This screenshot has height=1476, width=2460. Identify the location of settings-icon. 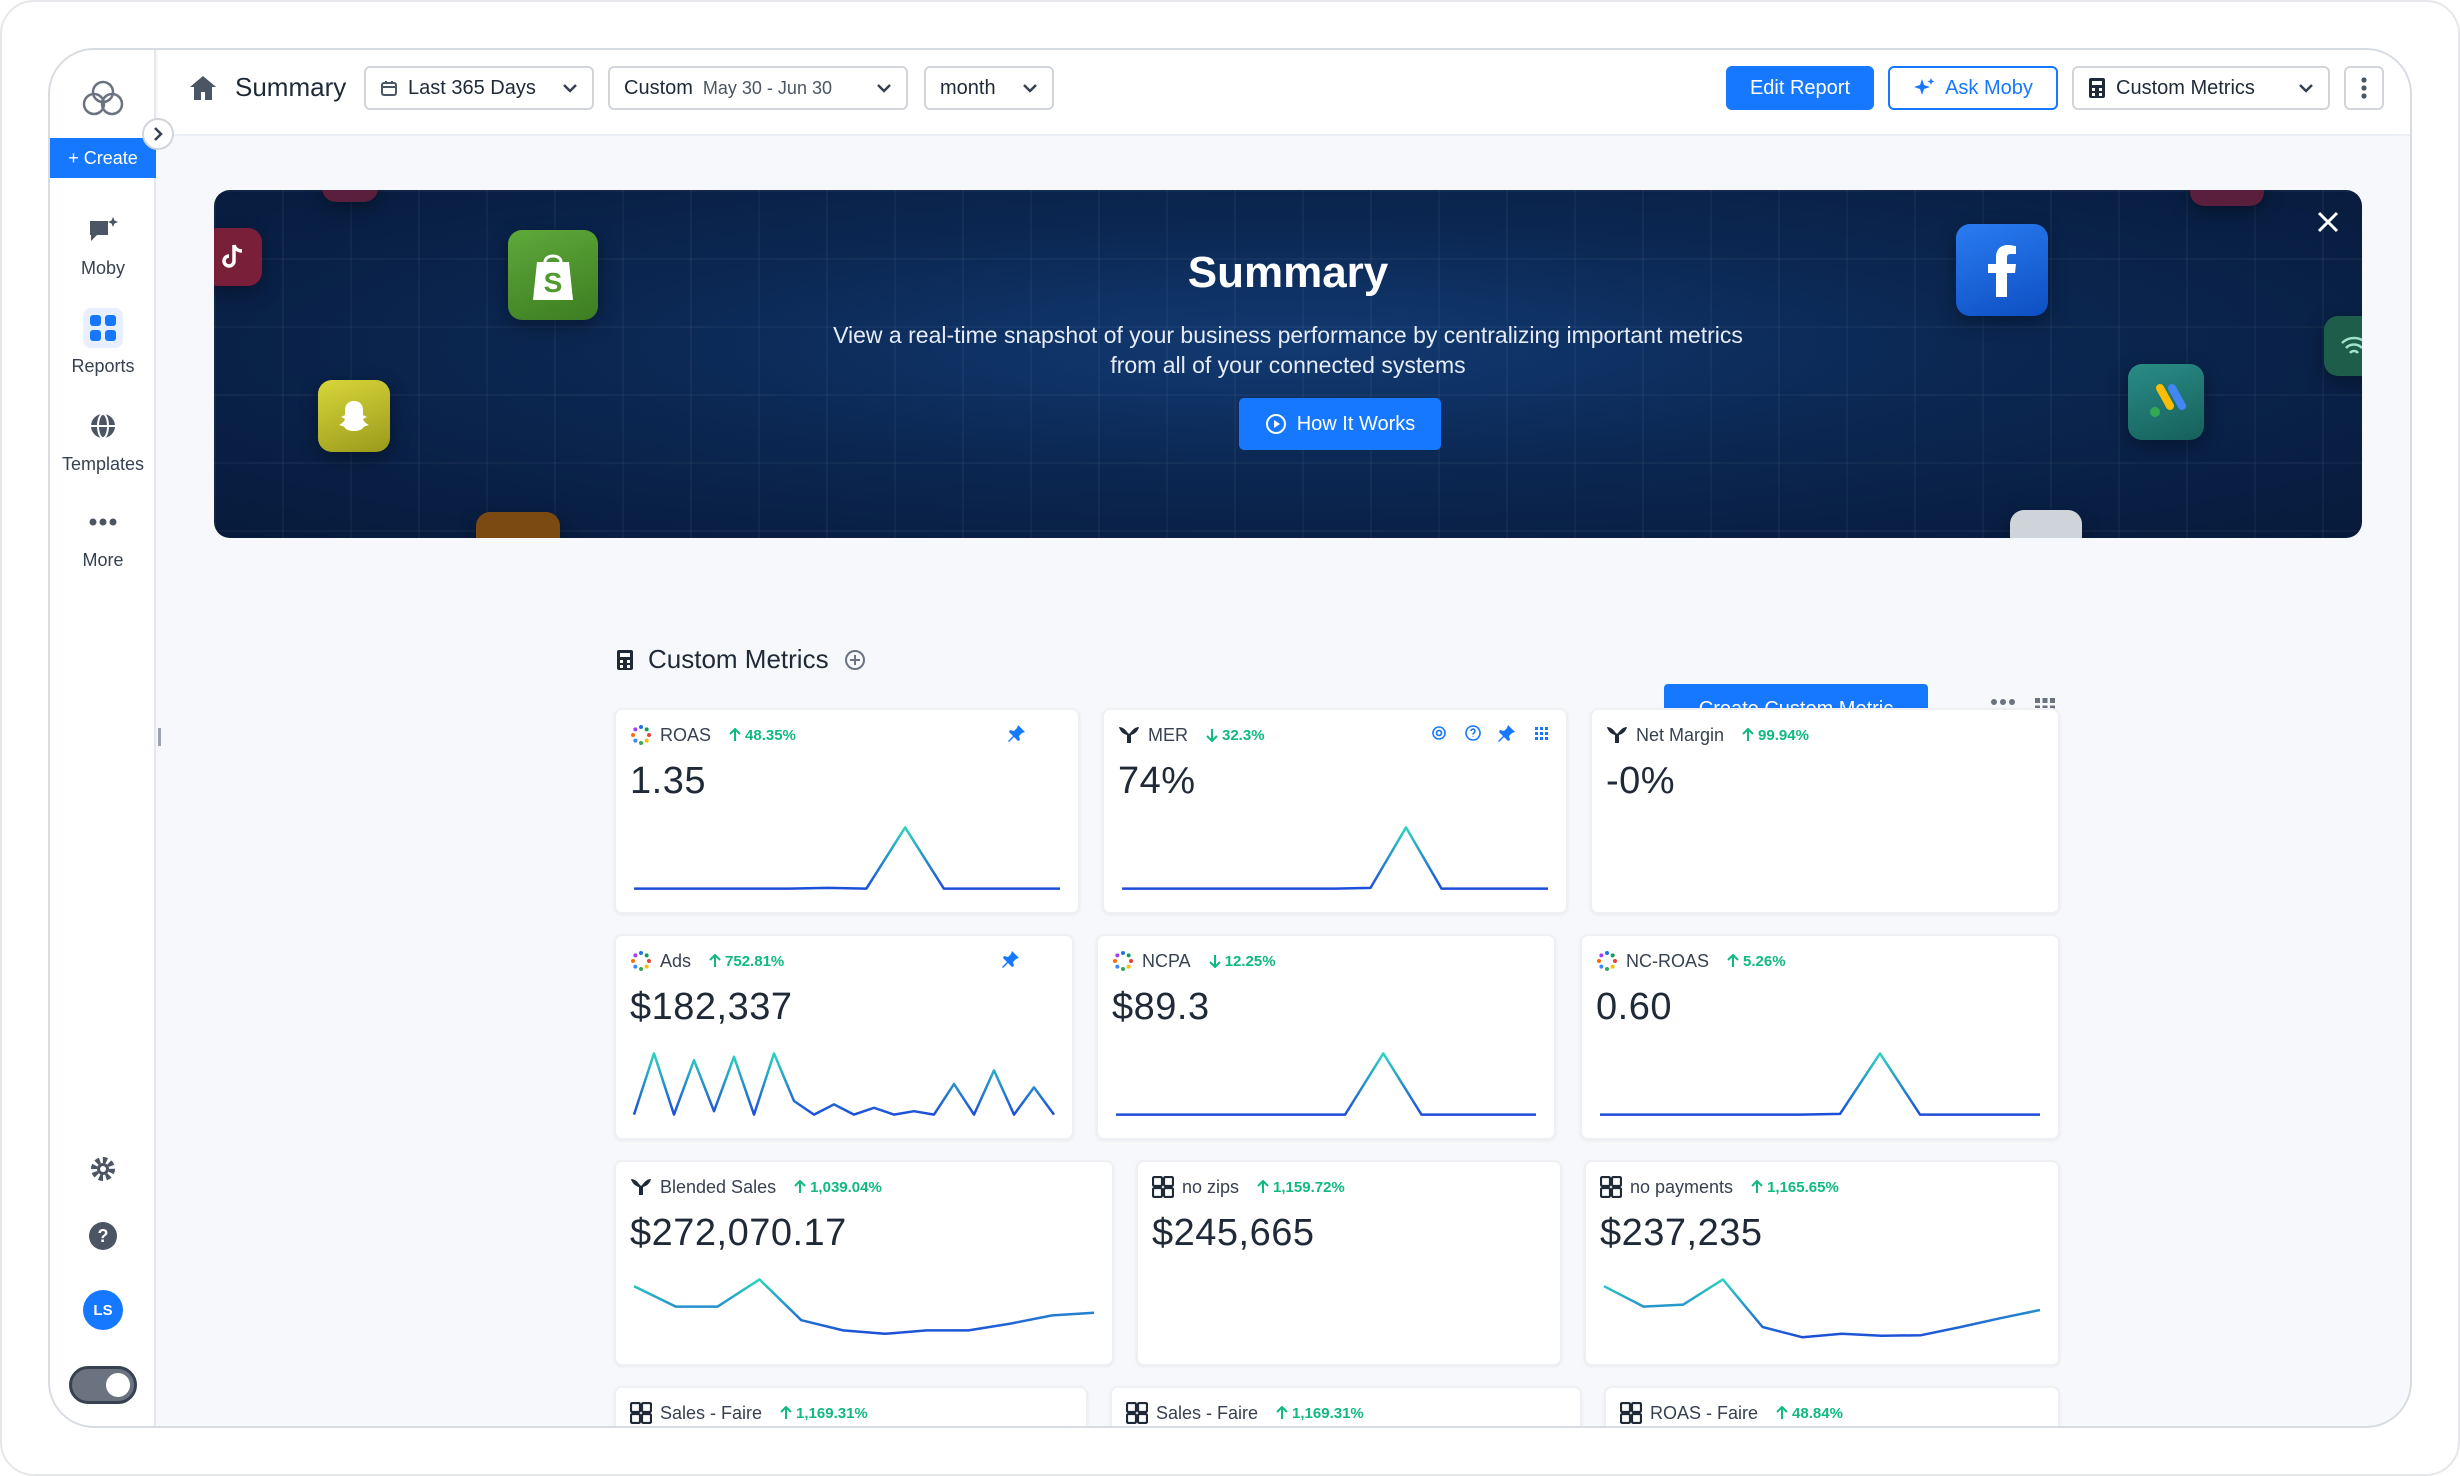
(1439, 733).